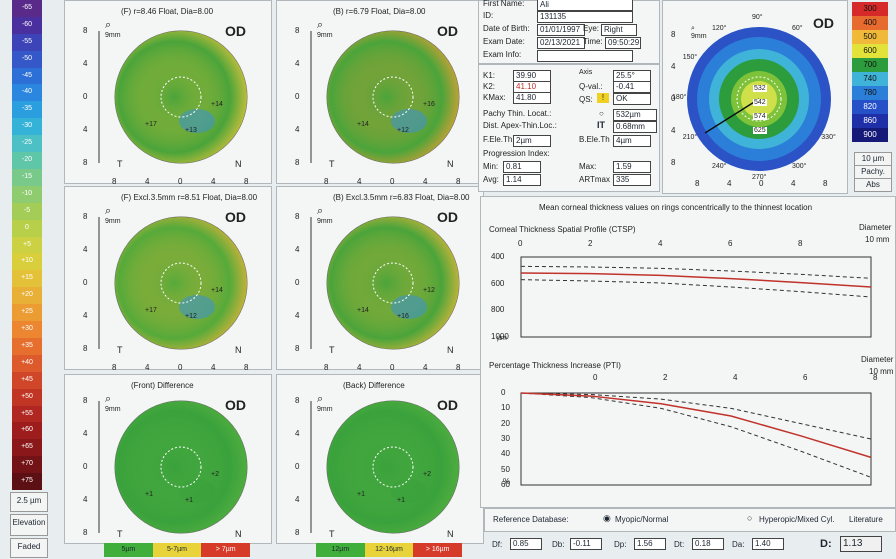 Image resolution: width=896 pixels, height=559 pixels. Describe the element at coordinates (750, 518) in the screenshot. I see `radio-unselected-icon: ○` at that location.